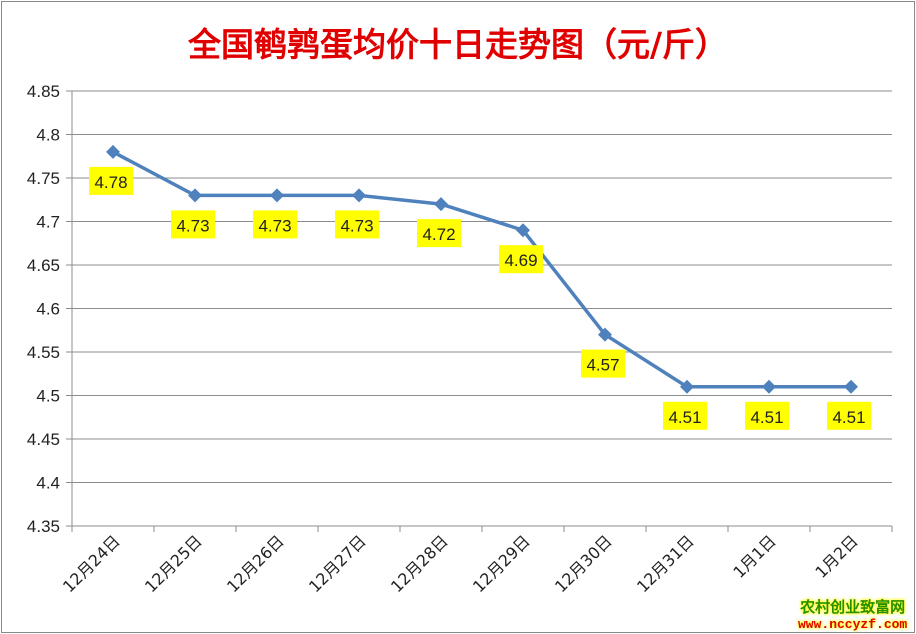 The image size is (916, 634). I want to click on data-label: 4.78, so click(110, 182).